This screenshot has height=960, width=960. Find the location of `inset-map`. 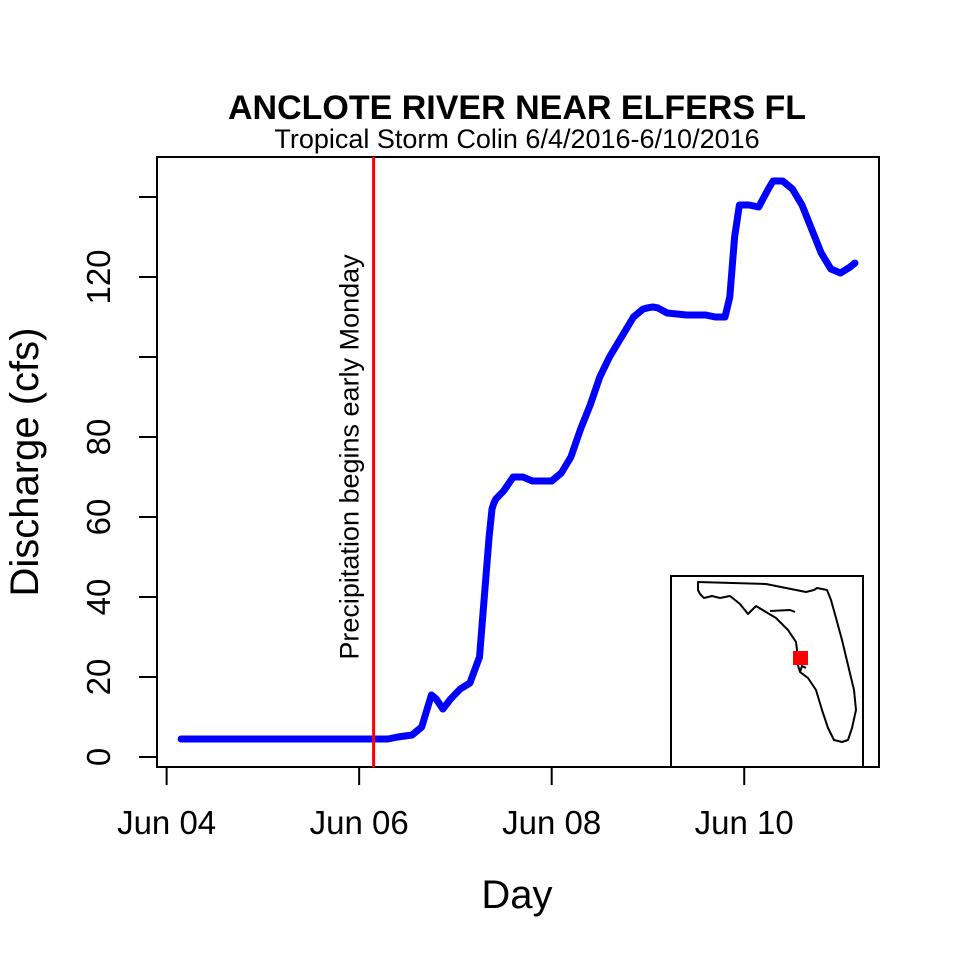

inset-map is located at coordinates (767, 671).